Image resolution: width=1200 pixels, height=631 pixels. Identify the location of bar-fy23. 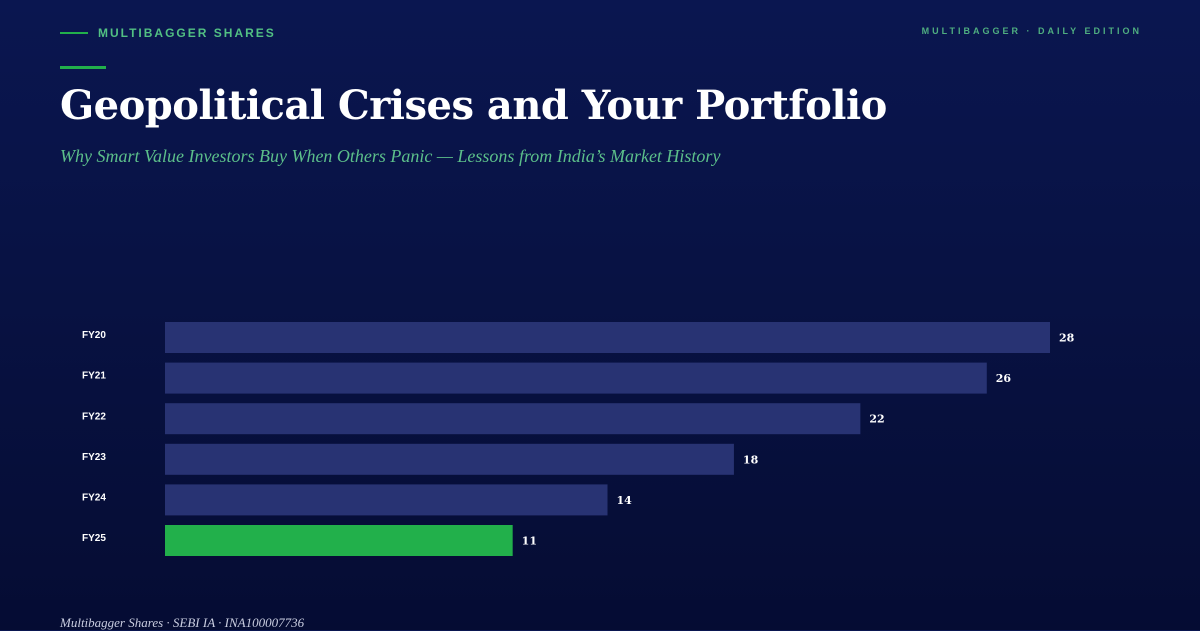
(449, 459).